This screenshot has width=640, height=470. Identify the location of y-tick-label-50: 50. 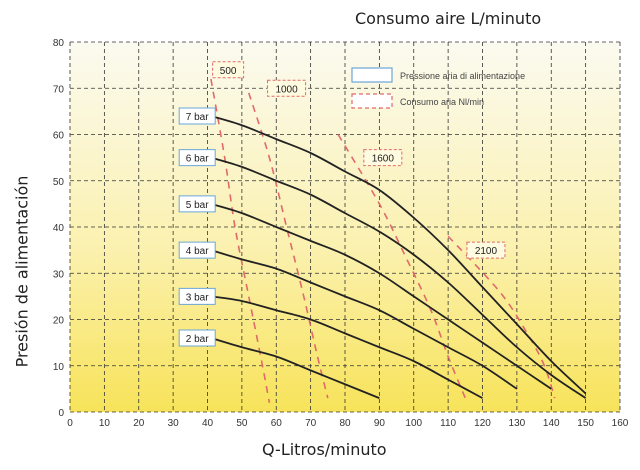
(59, 182).